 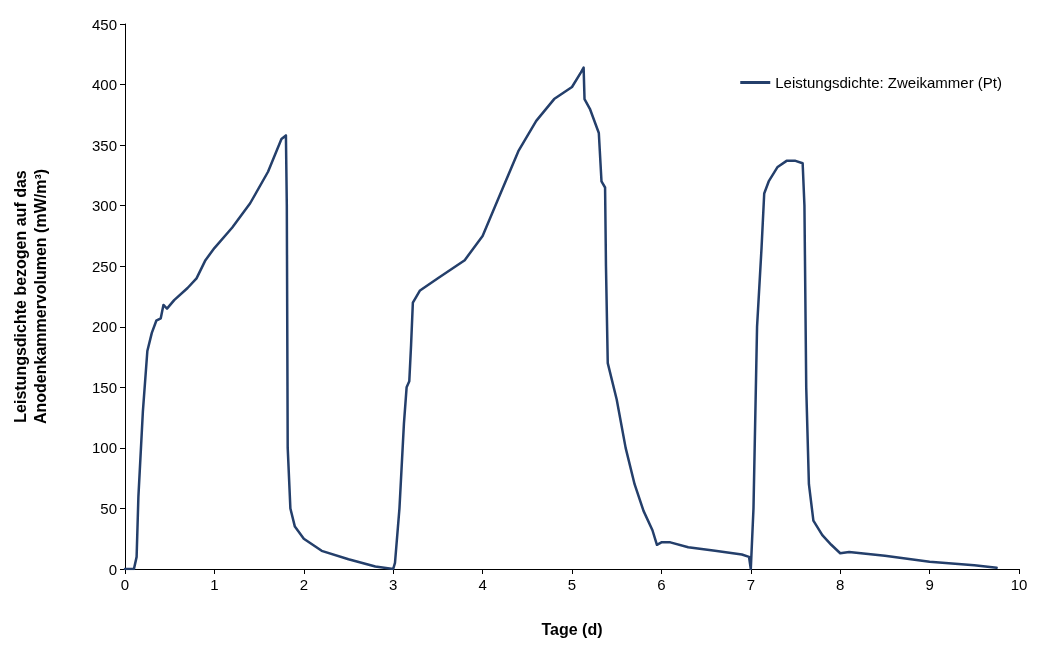 I want to click on y-tick-label: 100, so click(x=104, y=448).